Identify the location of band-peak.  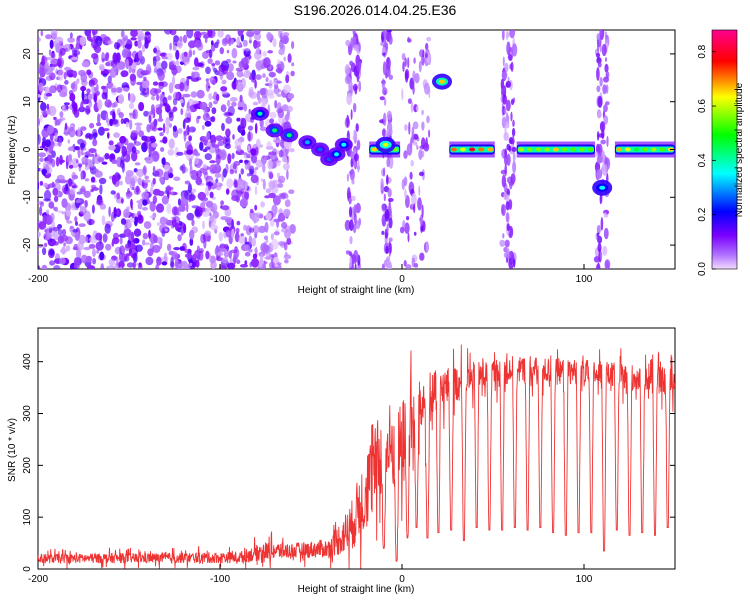
(627, 149).